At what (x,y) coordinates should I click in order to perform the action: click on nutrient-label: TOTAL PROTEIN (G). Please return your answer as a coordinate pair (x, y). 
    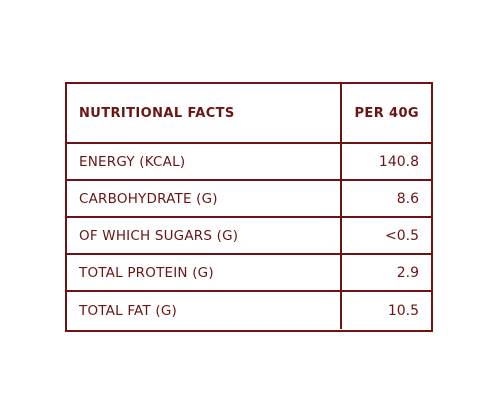
    Looking at the image, I should click on (204, 272).